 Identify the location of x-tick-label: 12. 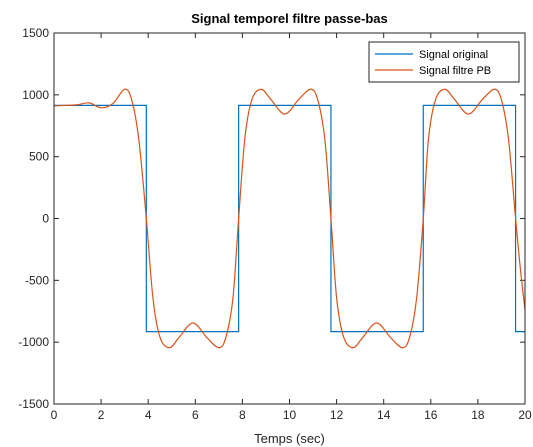
(337, 415).